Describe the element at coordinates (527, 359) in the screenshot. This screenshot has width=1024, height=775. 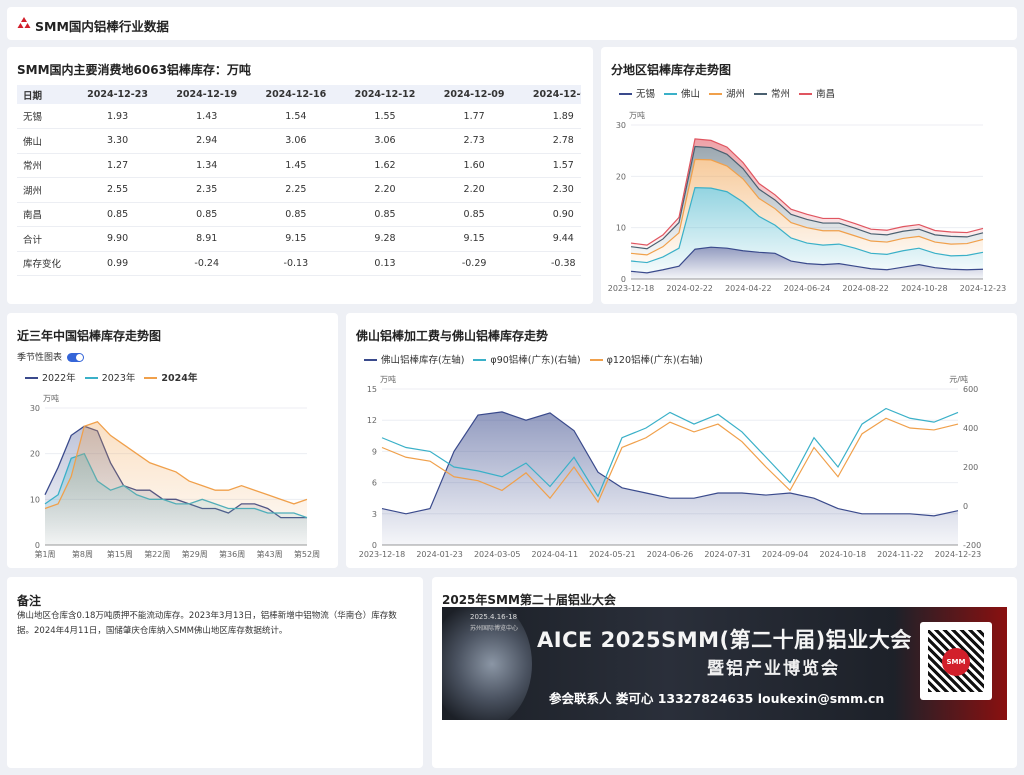
I see `legend-item: φ90铝棒(广东)(右轴)` at that location.